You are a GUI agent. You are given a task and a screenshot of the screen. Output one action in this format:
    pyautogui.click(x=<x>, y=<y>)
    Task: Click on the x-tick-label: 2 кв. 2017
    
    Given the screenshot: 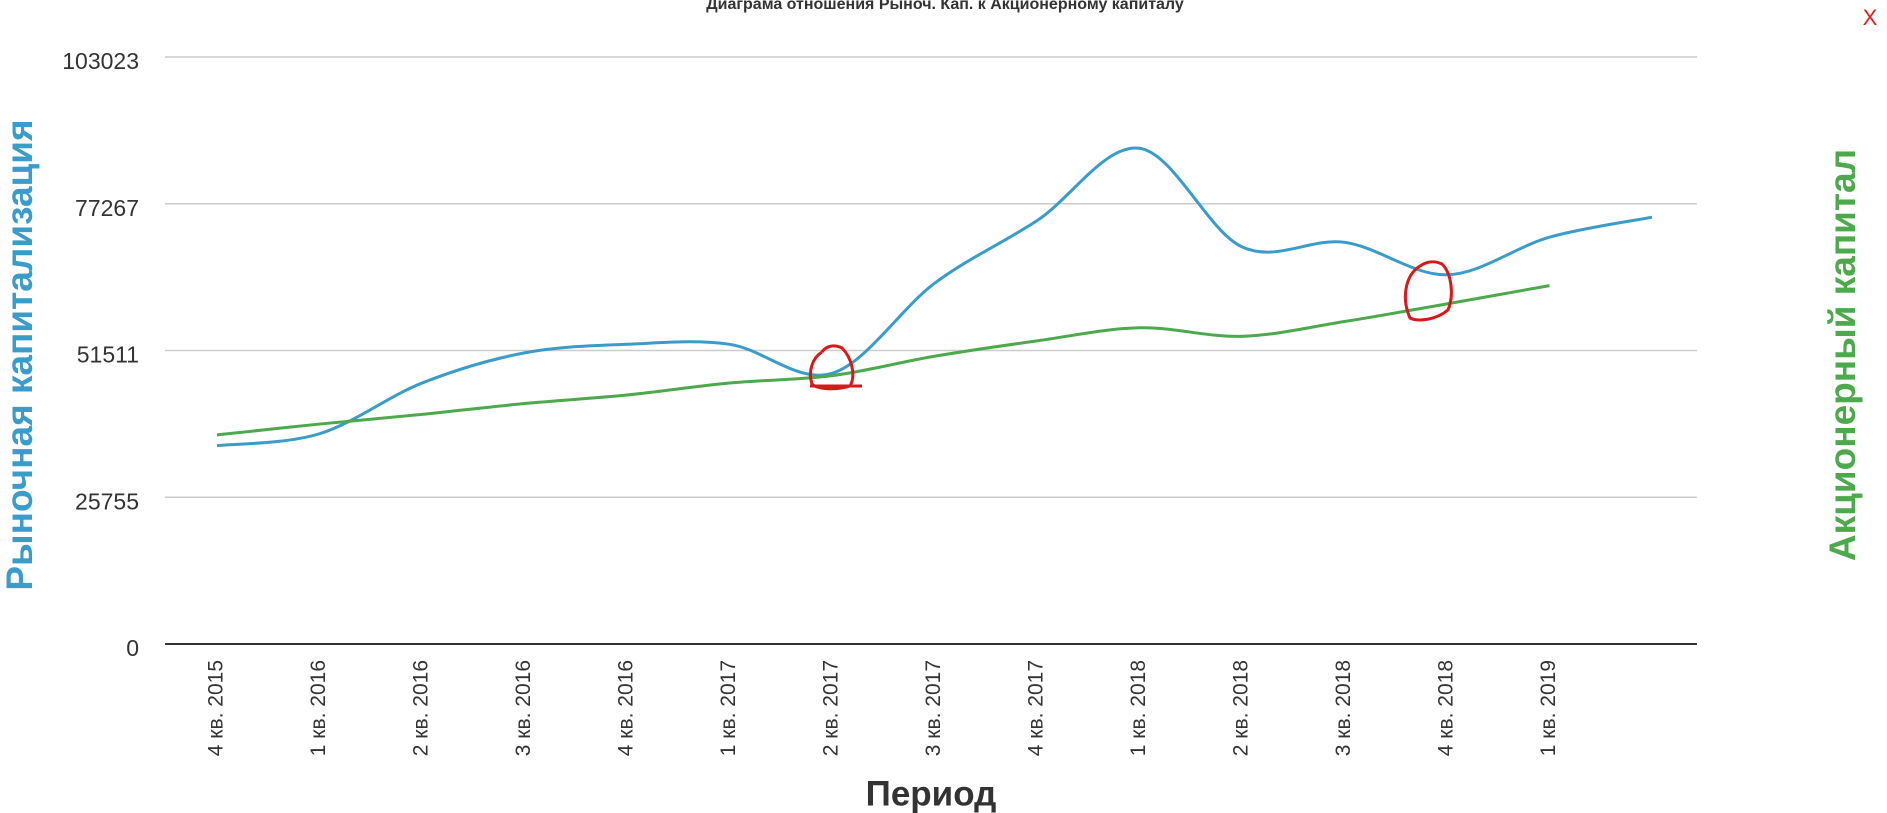 What is the action you would take?
    pyautogui.click(x=831, y=708)
    